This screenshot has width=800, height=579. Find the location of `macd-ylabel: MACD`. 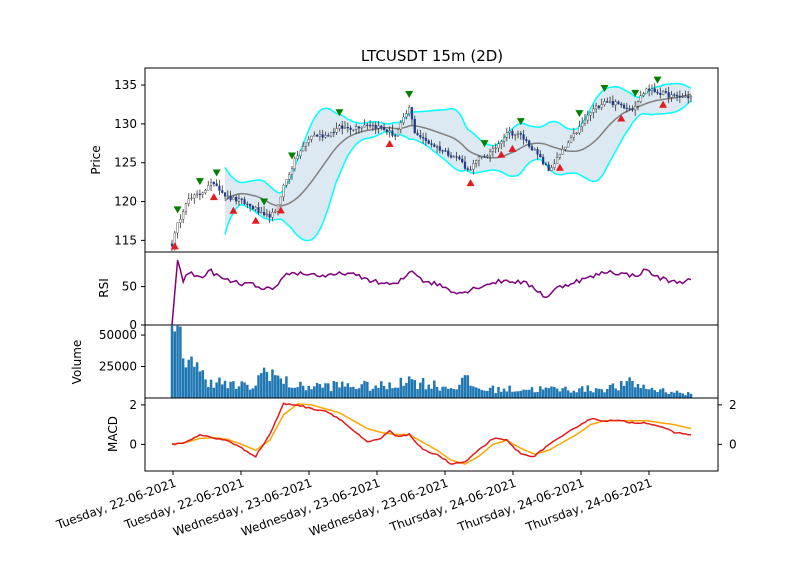

macd-ylabel: MACD is located at coordinates (113, 434).